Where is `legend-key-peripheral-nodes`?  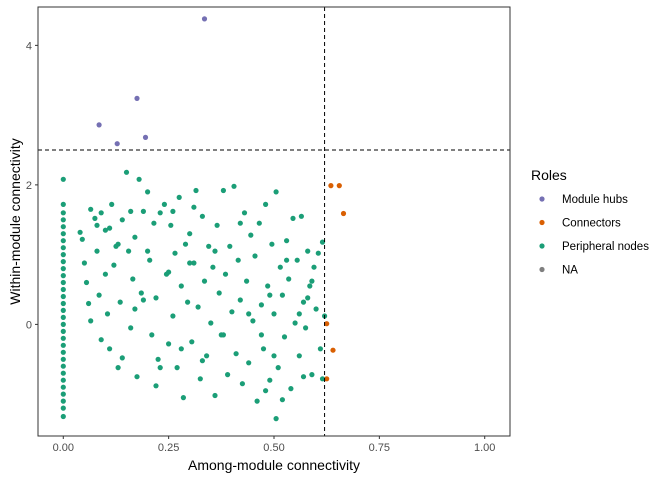 legend-key-peripheral-nodes is located at coordinates (542, 246).